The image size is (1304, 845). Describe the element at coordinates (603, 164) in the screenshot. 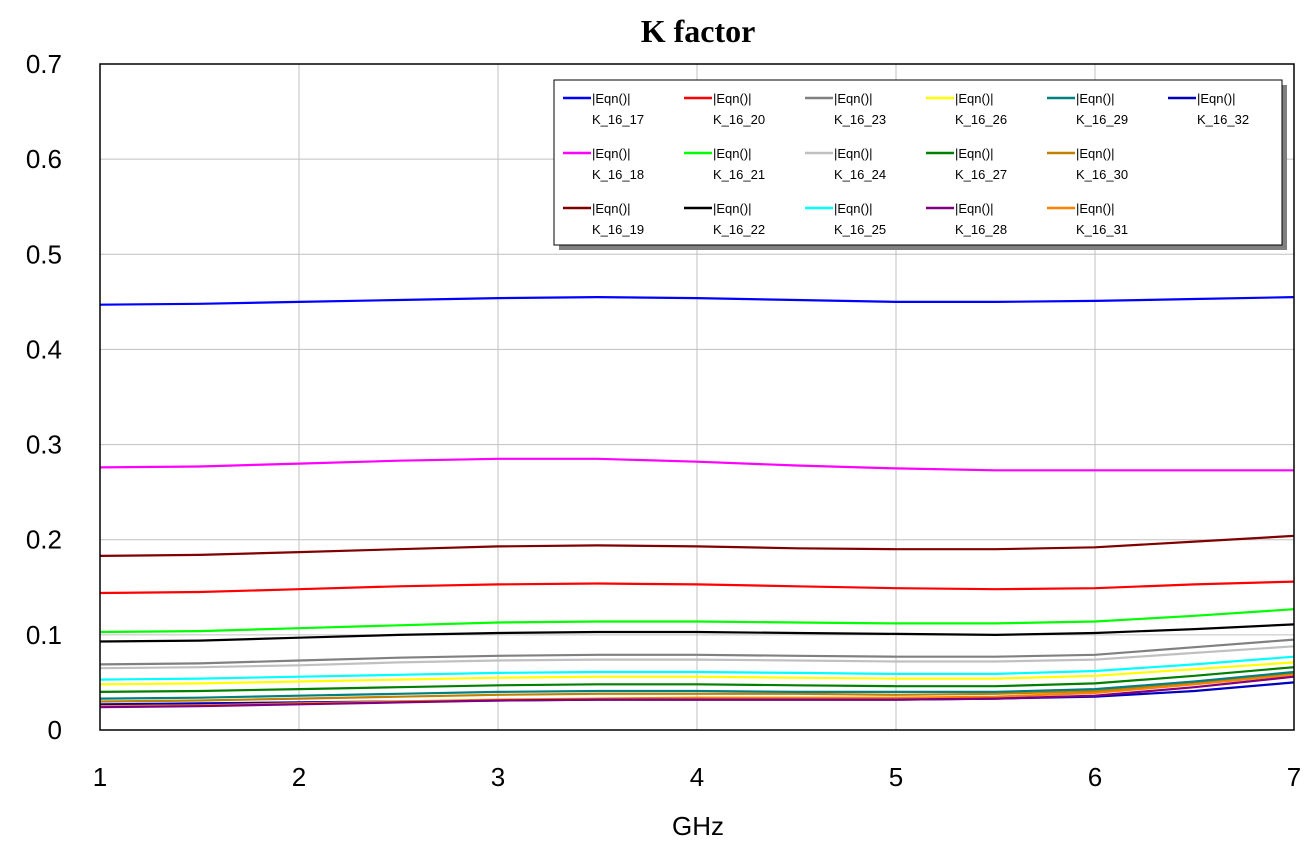

I see `legend-item-k-16-18: |Eqn()| K_16_18` at that location.